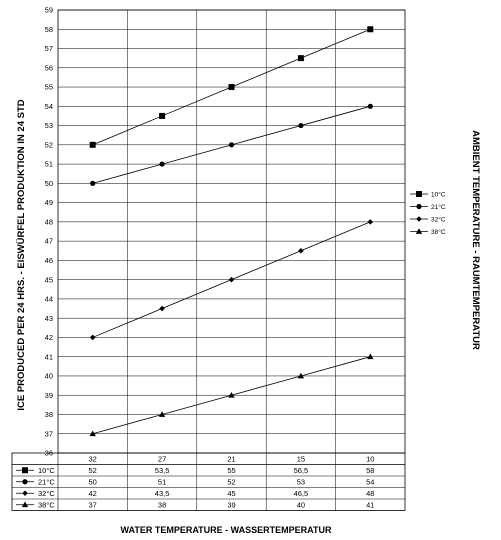 The width and height of the screenshot is (501, 540). Describe the element at coordinates (231, 493) in the screenshot. I see `table-cell-2-2: 45` at that location.